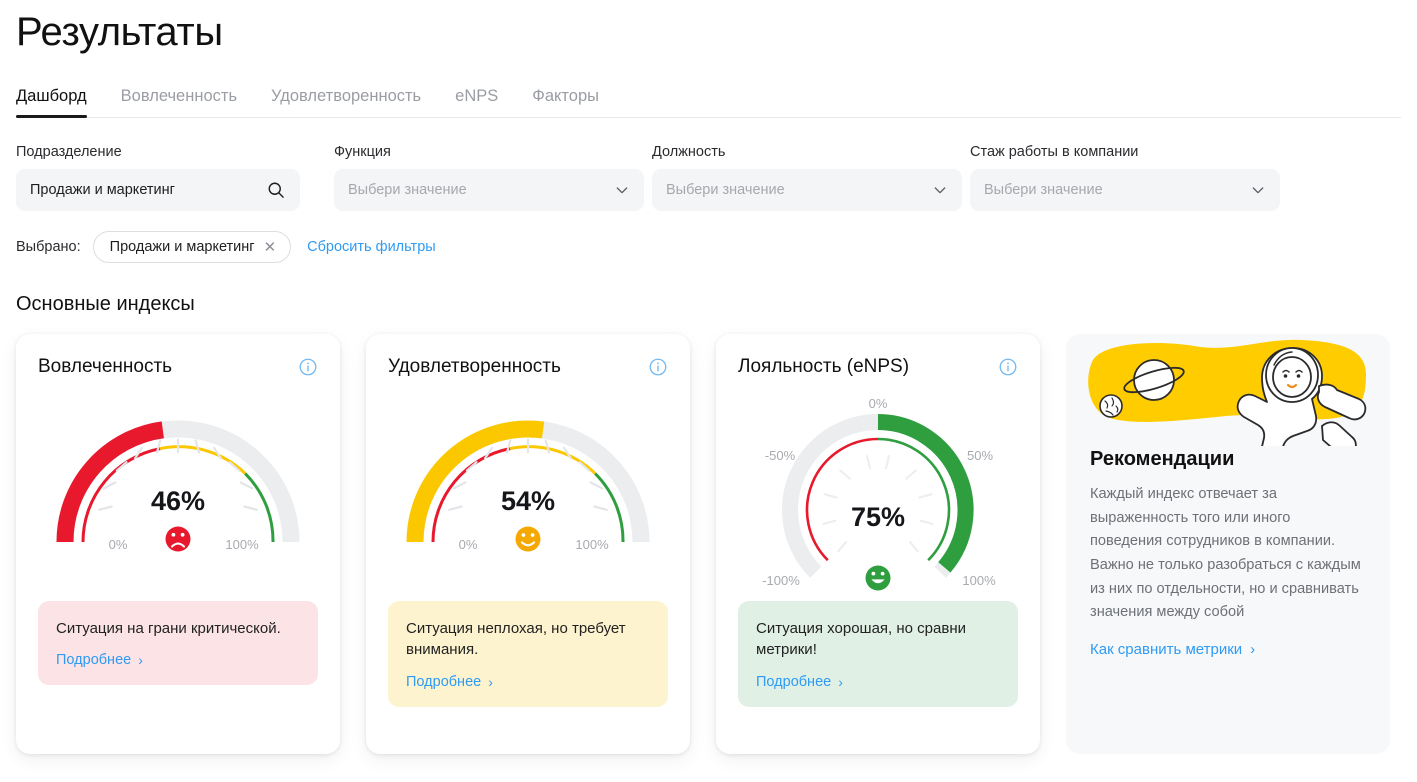  I want to click on page-title: Результаты, so click(119, 32).